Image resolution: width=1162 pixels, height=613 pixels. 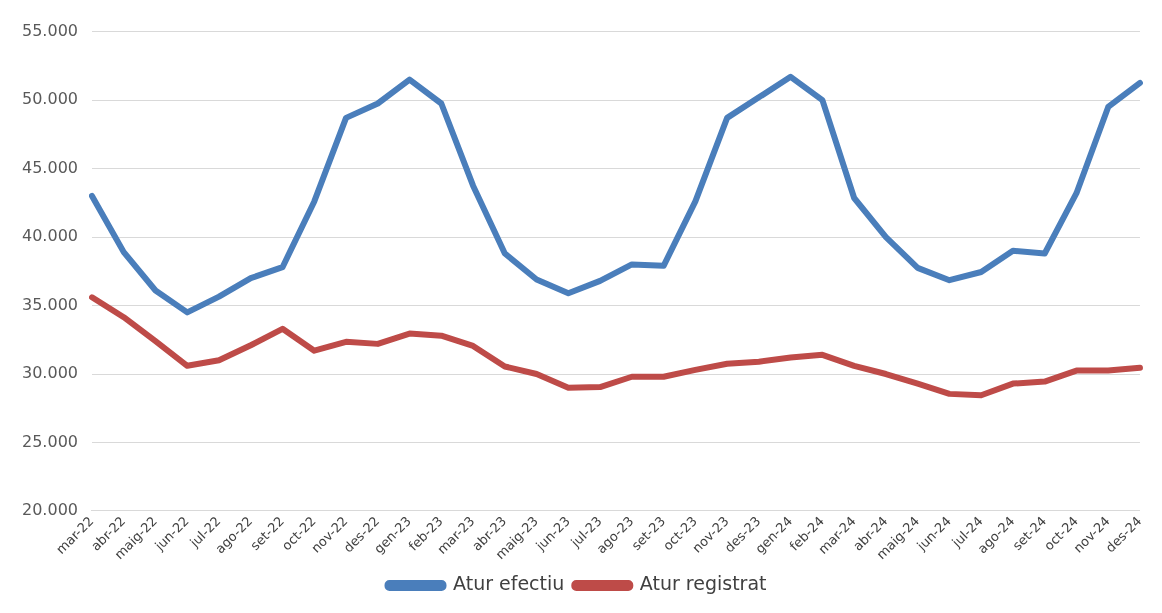 I want to click on y-tick-label: 45.000, so click(x=50, y=167).